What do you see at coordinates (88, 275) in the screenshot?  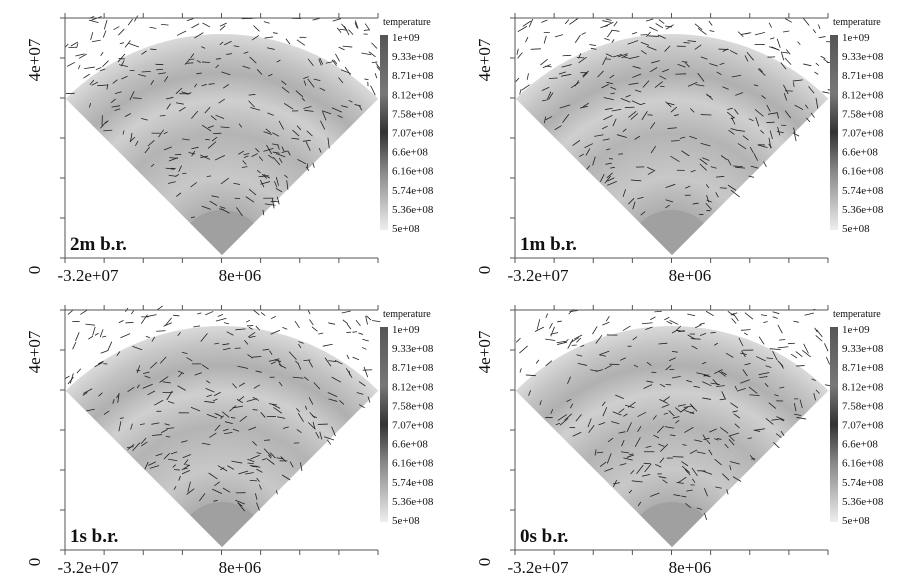 I see `x-tick-label: -3.2e+07` at bounding box center [88, 275].